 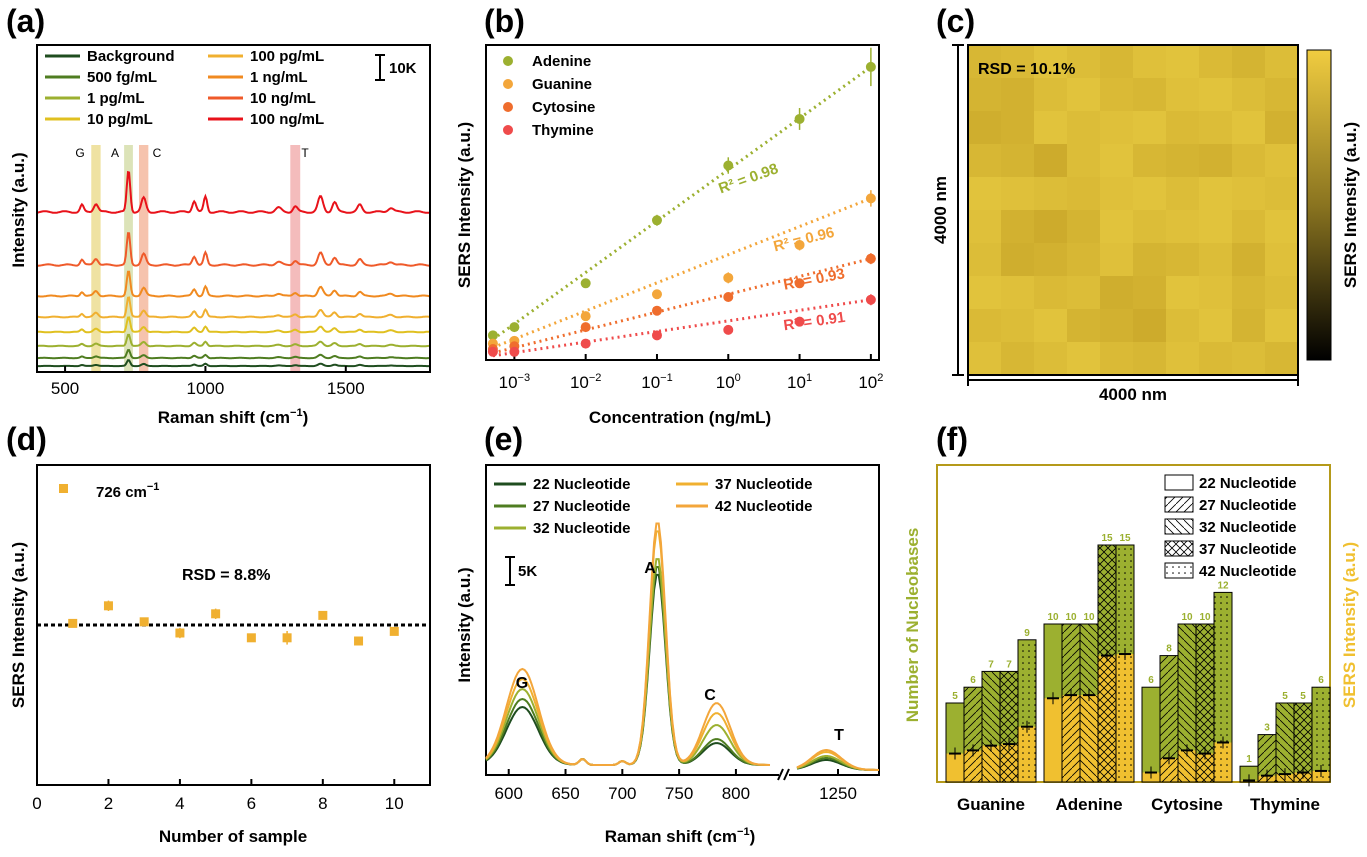 What do you see at coordinates (524, 378) in the screenshot?
I see `x-tick-label-exp: −3` at bounding box center [524, 378].